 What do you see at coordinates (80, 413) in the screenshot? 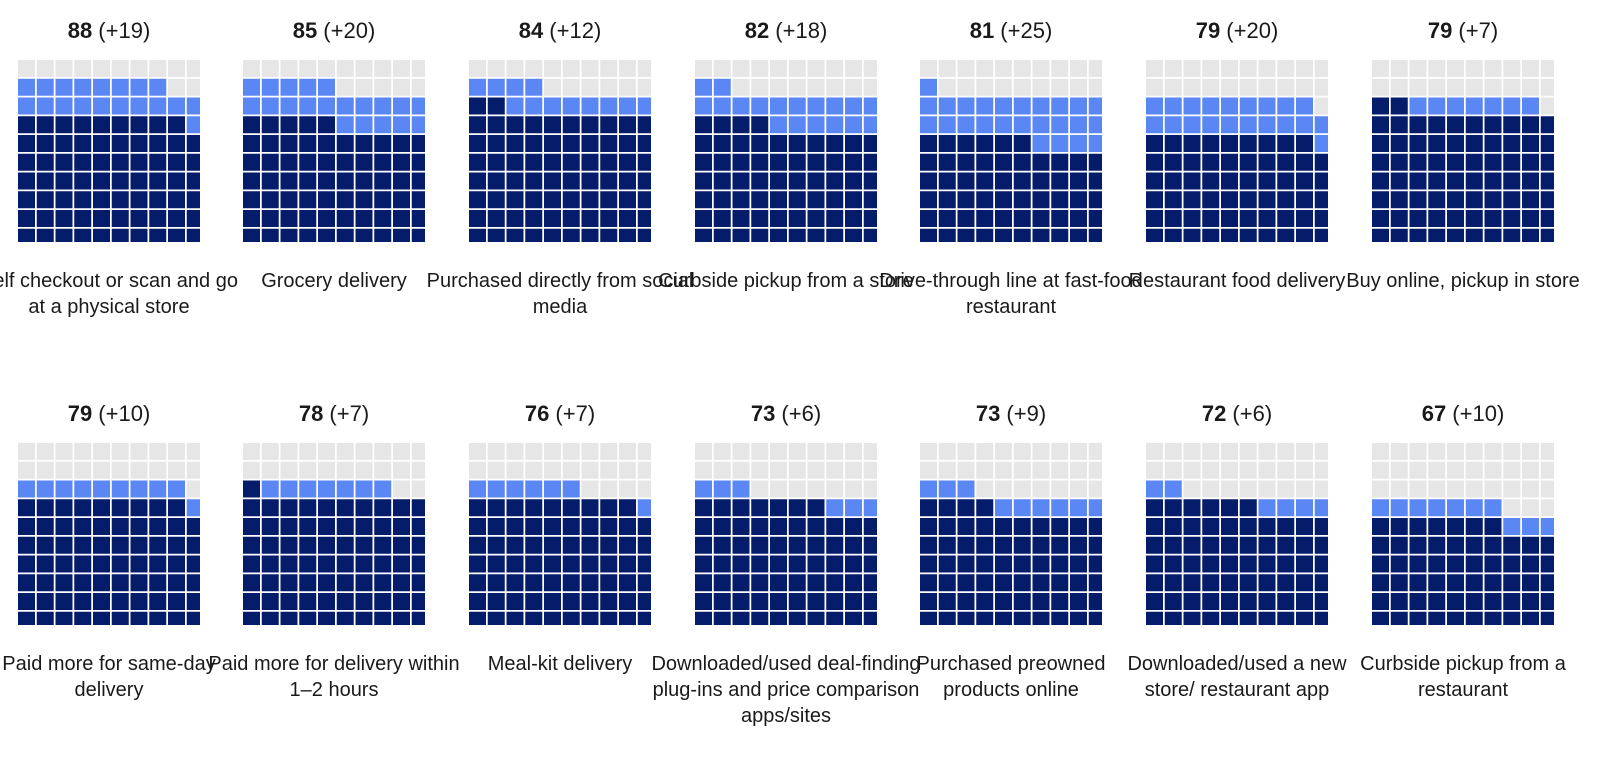
I see `value-label: 79` at bounding box center [80, 413].